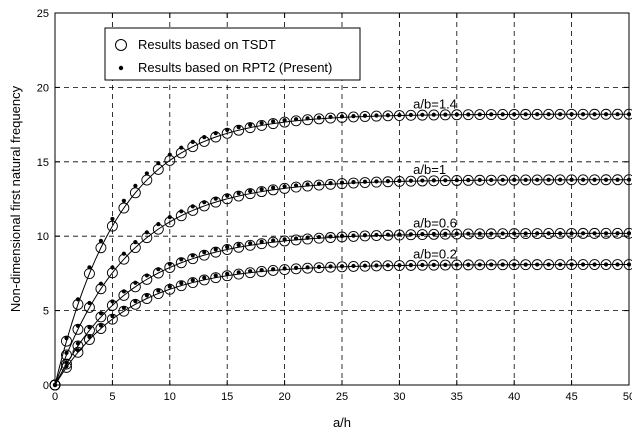  Describe the element at coordinates (43, 88) in the screenshot. I see `y-tick-label: 20` at that location.